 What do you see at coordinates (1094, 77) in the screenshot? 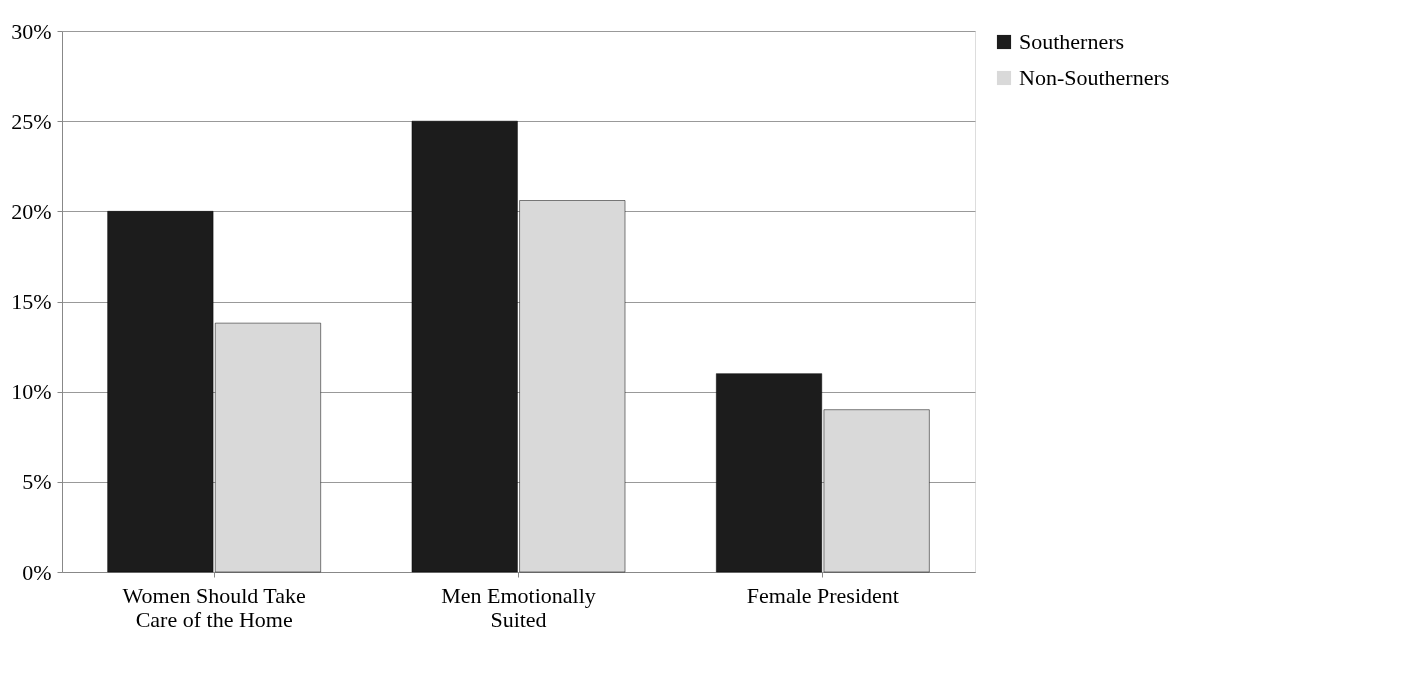
I see `legend-label: Non-Southerners` at bounding box center [1094, 77].